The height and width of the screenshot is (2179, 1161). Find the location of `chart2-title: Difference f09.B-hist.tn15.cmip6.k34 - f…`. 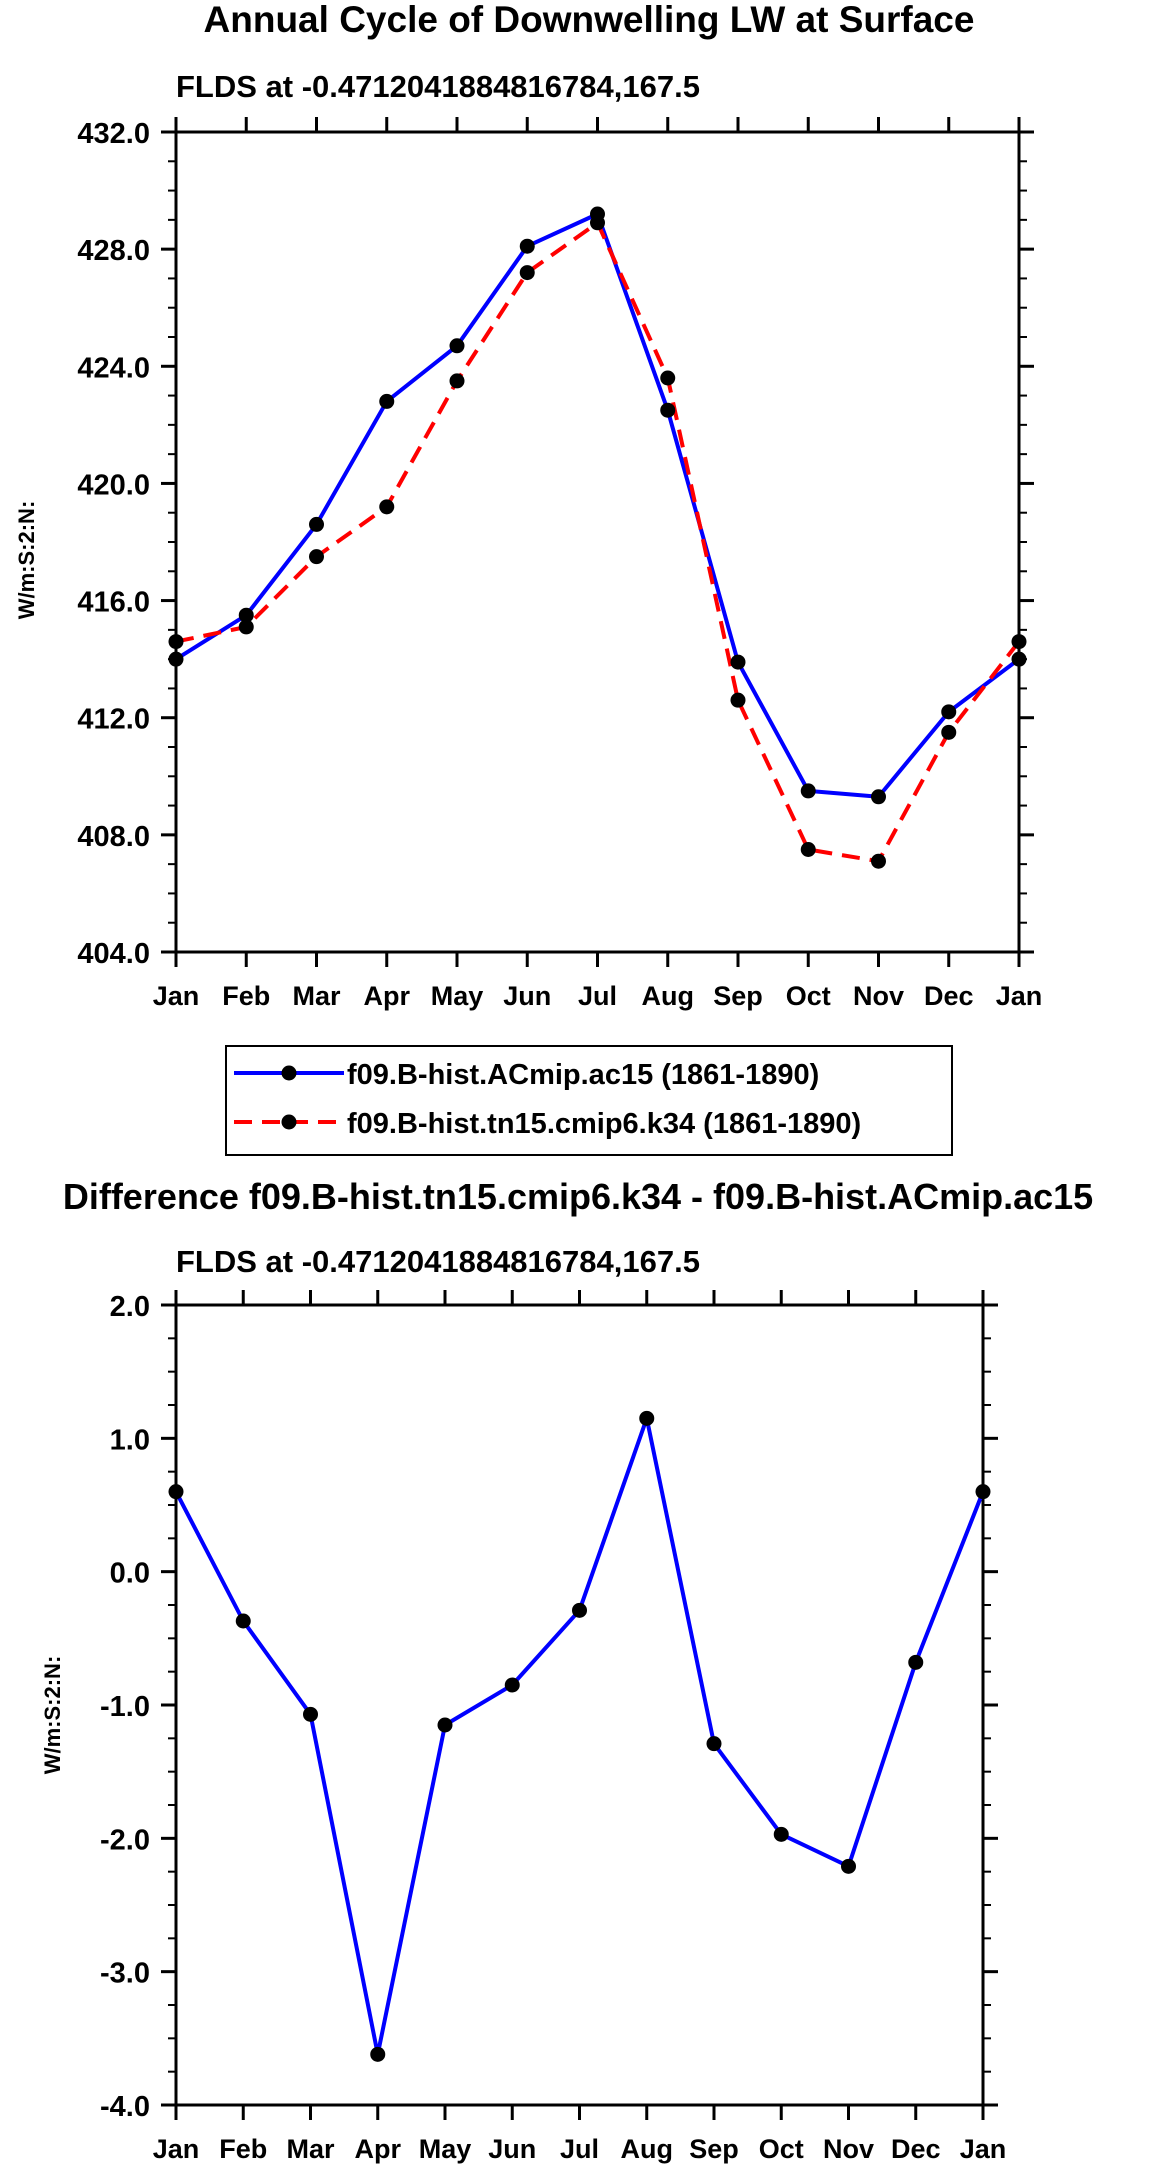

chart2-title: Difference f09.B-hist.tn15.cmip6.k34 - f… is located at coordinates (578, 1196).